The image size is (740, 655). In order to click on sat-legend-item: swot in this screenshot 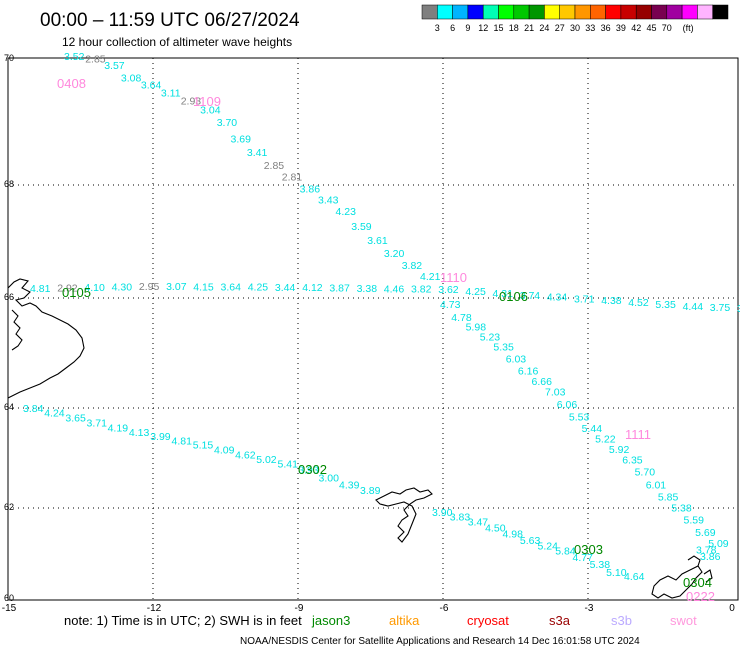, I will do `click(683, 620)`.